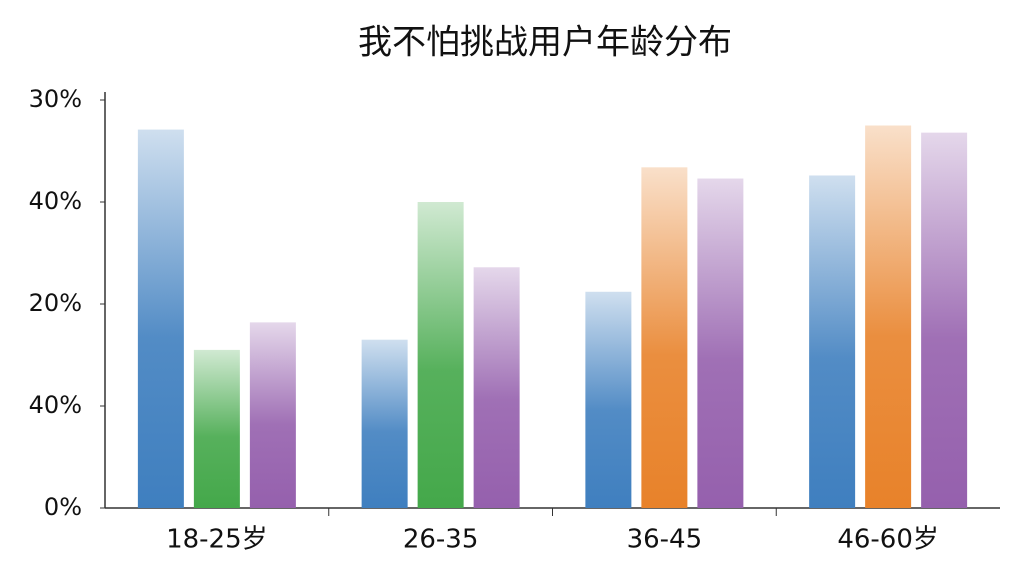 The height and width of the screenshot is (576, 1024). Describe the element at coordinates (63, 507) in the screenshot. I see `y-tick-label: 0%` at that location.